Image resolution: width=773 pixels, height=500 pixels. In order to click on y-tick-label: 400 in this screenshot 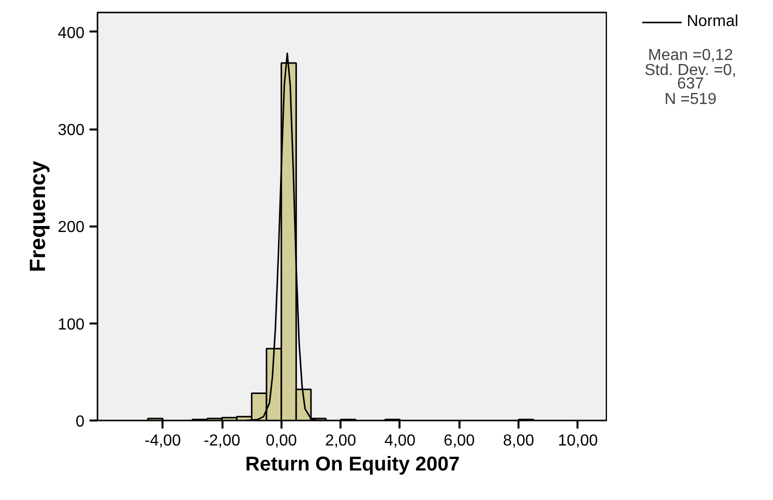, I will do `click(71, 33)`.